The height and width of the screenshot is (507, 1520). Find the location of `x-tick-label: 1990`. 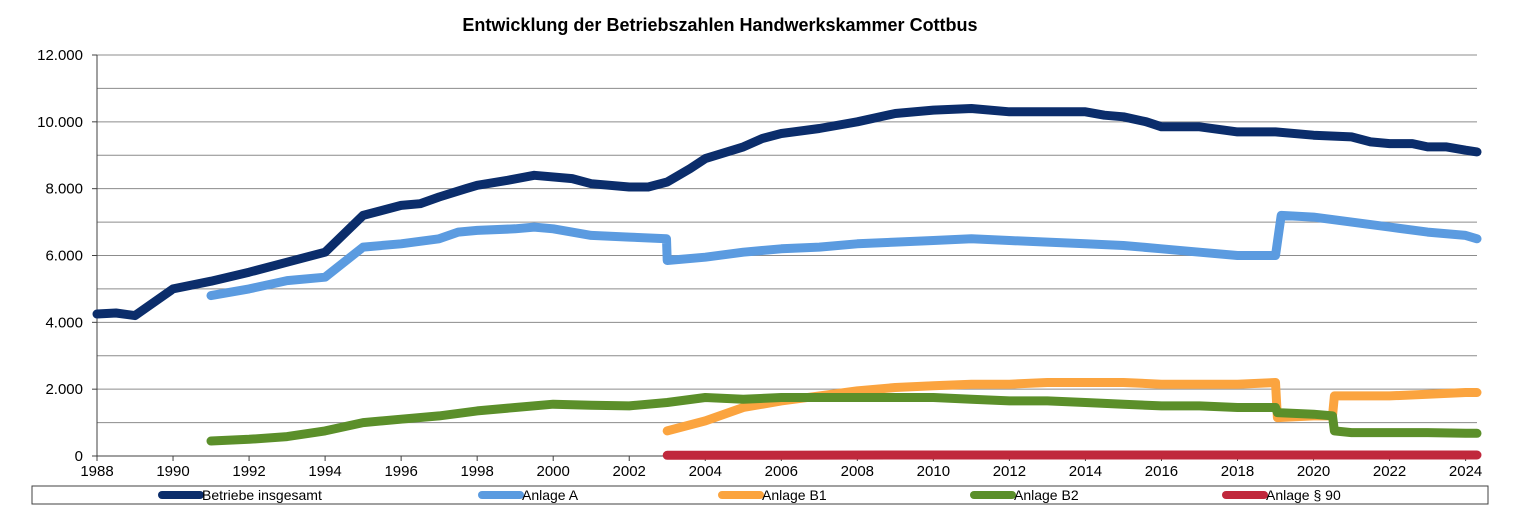

x-tick-label: 1990 is located at coordinates (172, 471).